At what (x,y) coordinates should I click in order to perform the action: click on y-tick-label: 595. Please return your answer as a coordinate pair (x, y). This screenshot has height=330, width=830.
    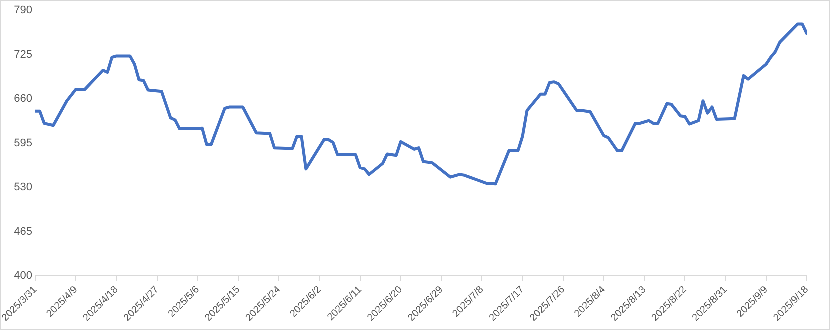
    Looking at the image, I should click on (23, 143).